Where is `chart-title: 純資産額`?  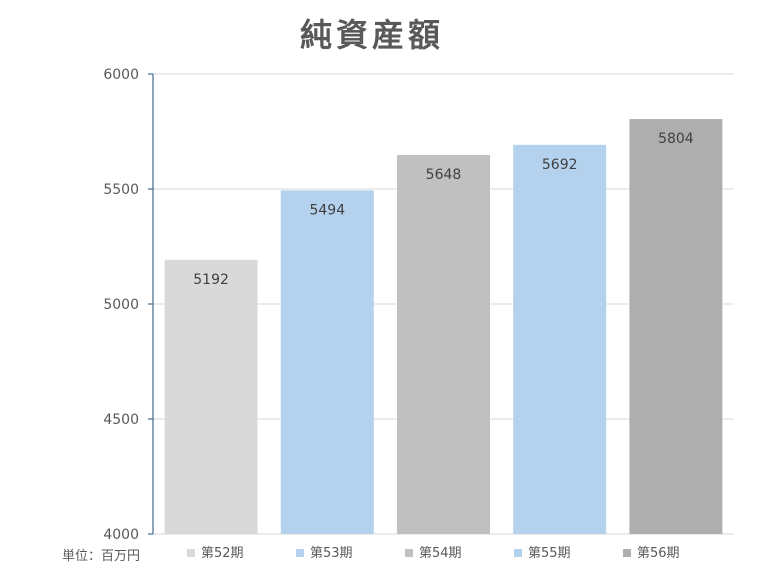
chart-title: 純資産額 is located at coordinates (372, 35).